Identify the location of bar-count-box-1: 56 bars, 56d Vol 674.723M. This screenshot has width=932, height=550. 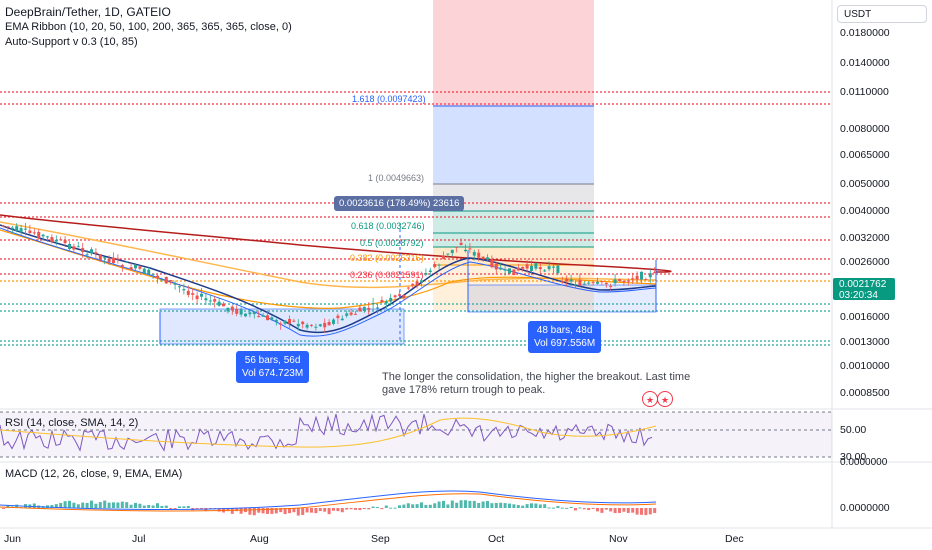
(273, 367).